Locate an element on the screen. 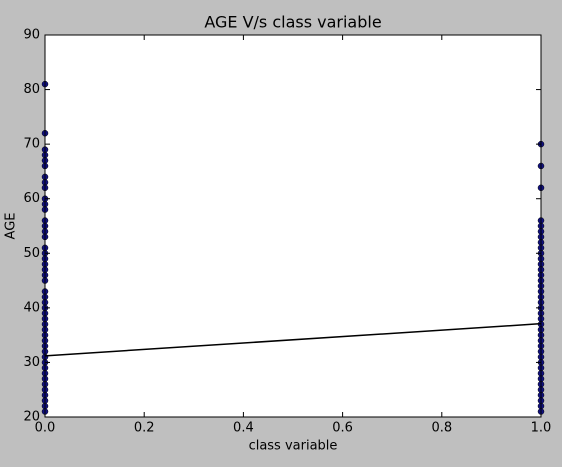  y-tick-label: 50 is located at coordinates (31, 253).